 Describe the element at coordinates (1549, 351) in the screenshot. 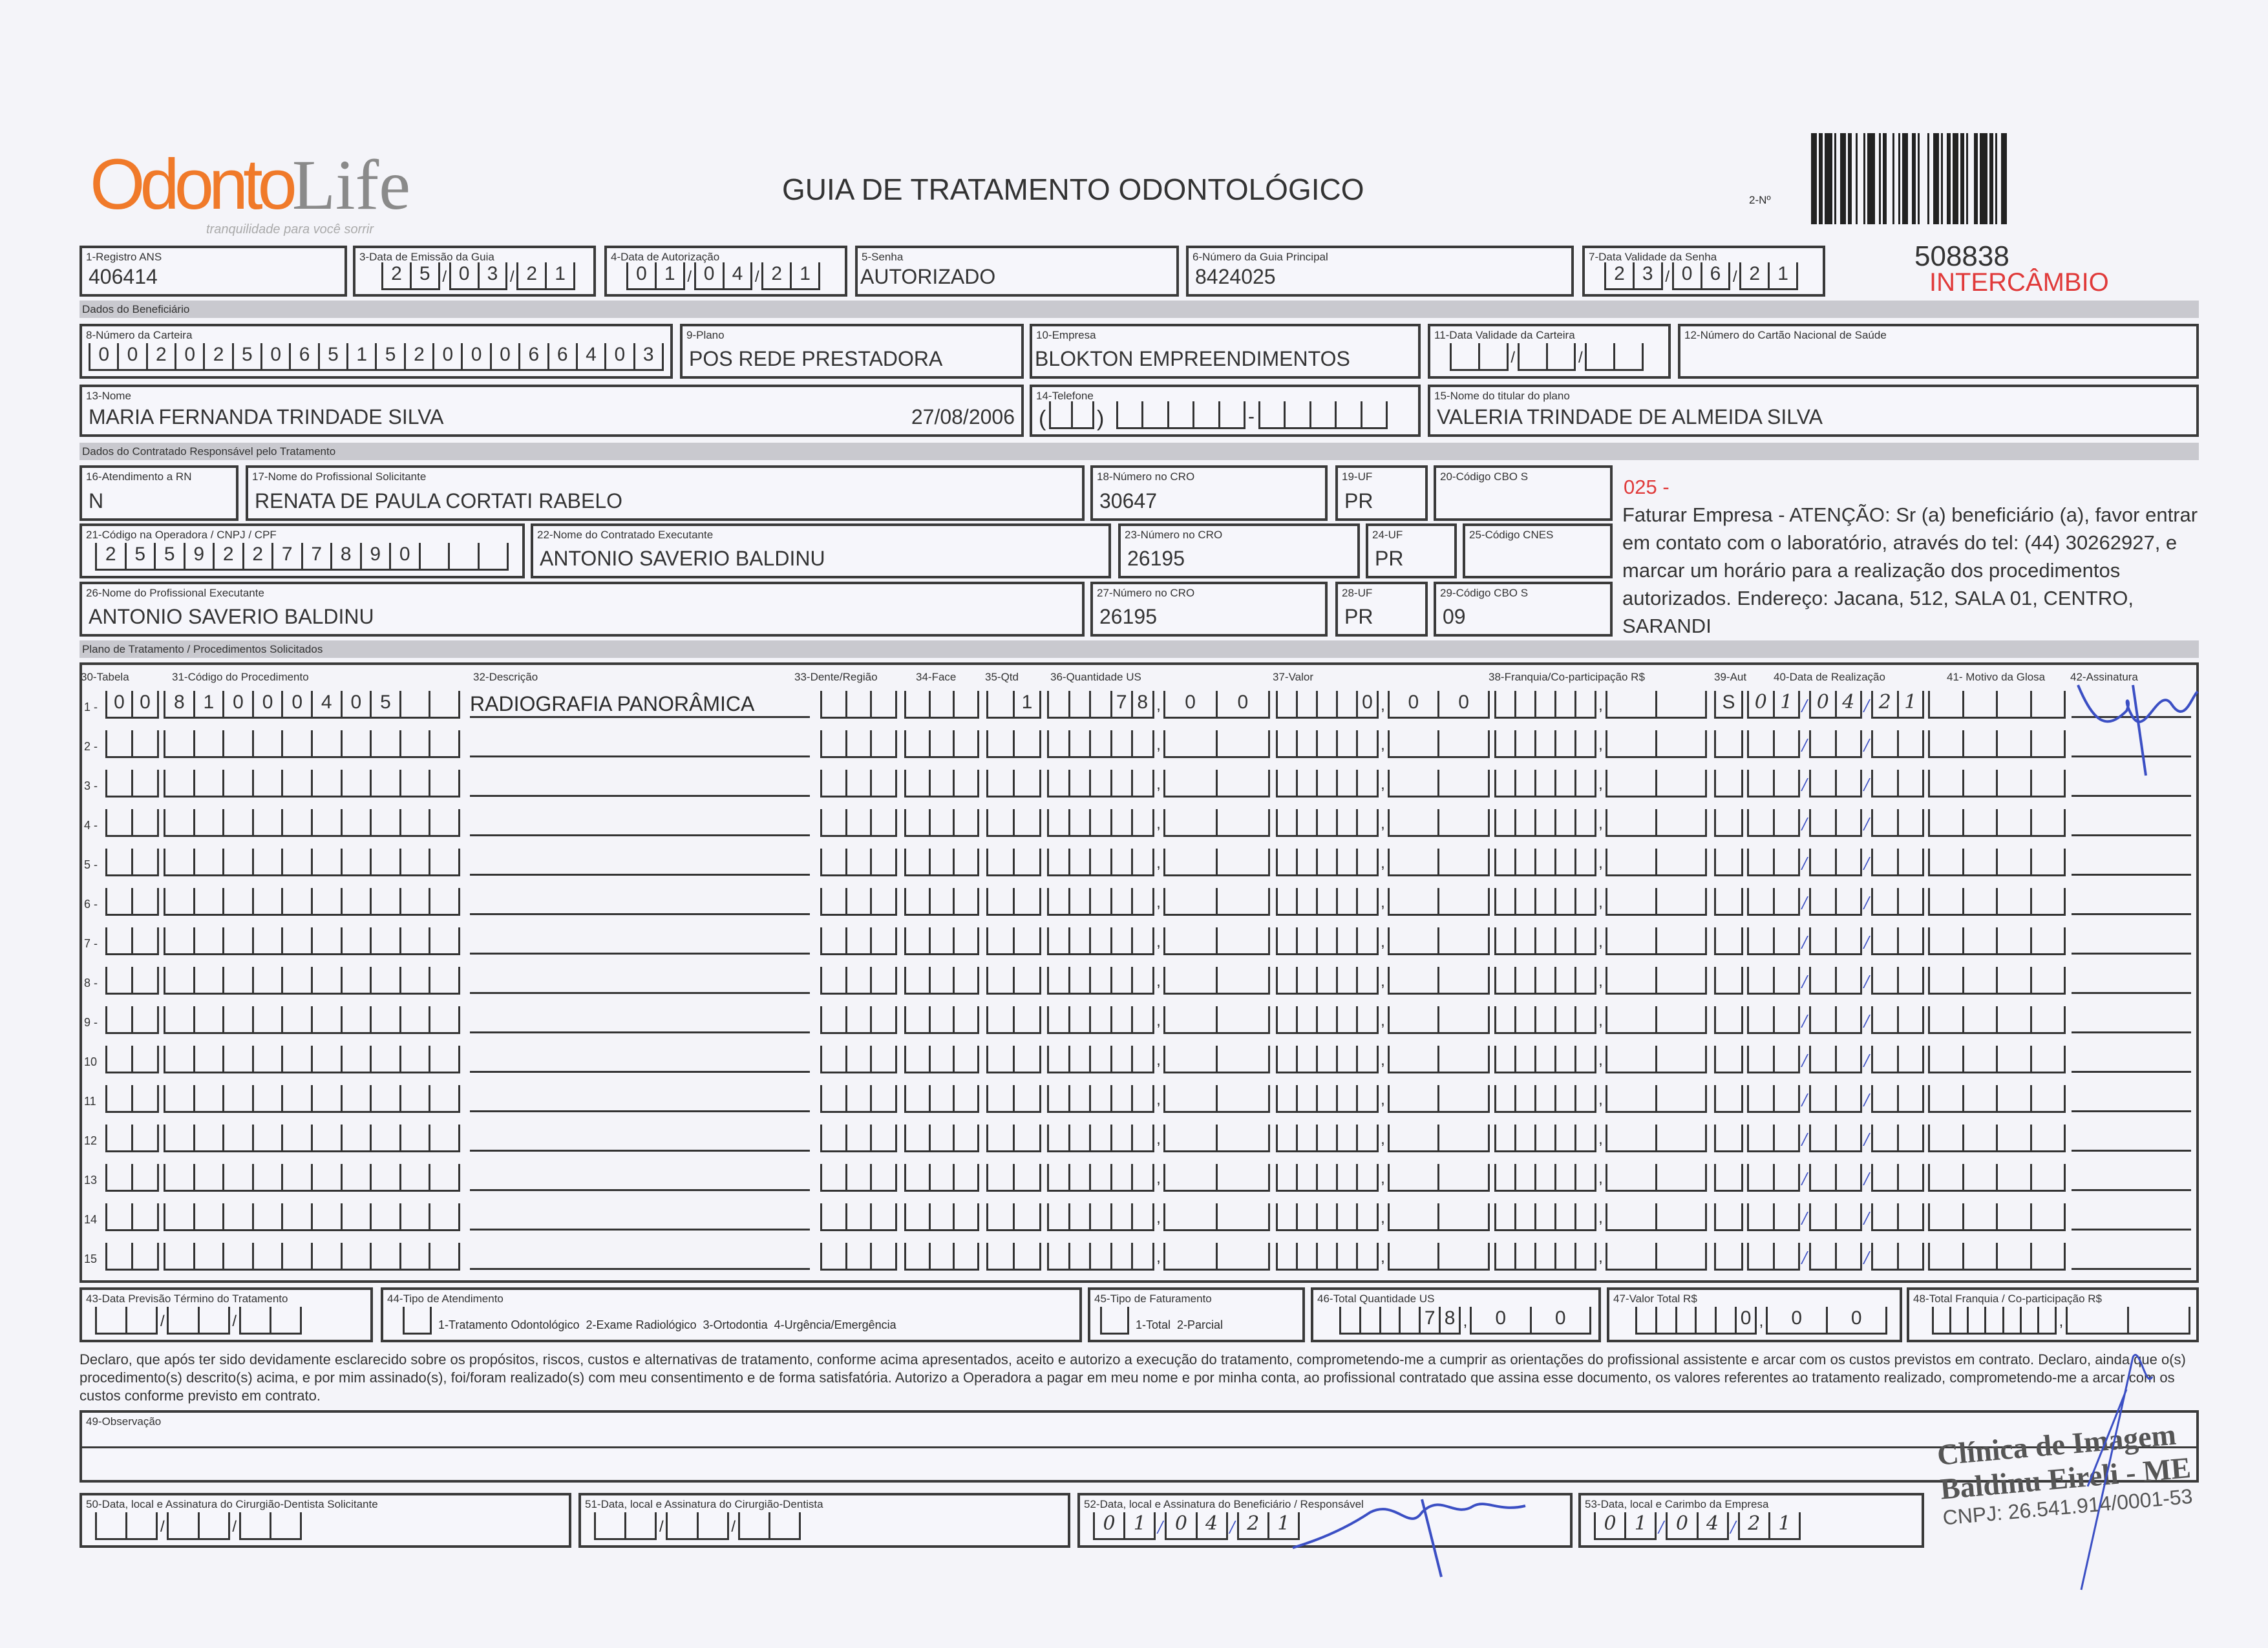

I see `field-validade-carteira: 11-Data Validade da Carteira / /` at that location.